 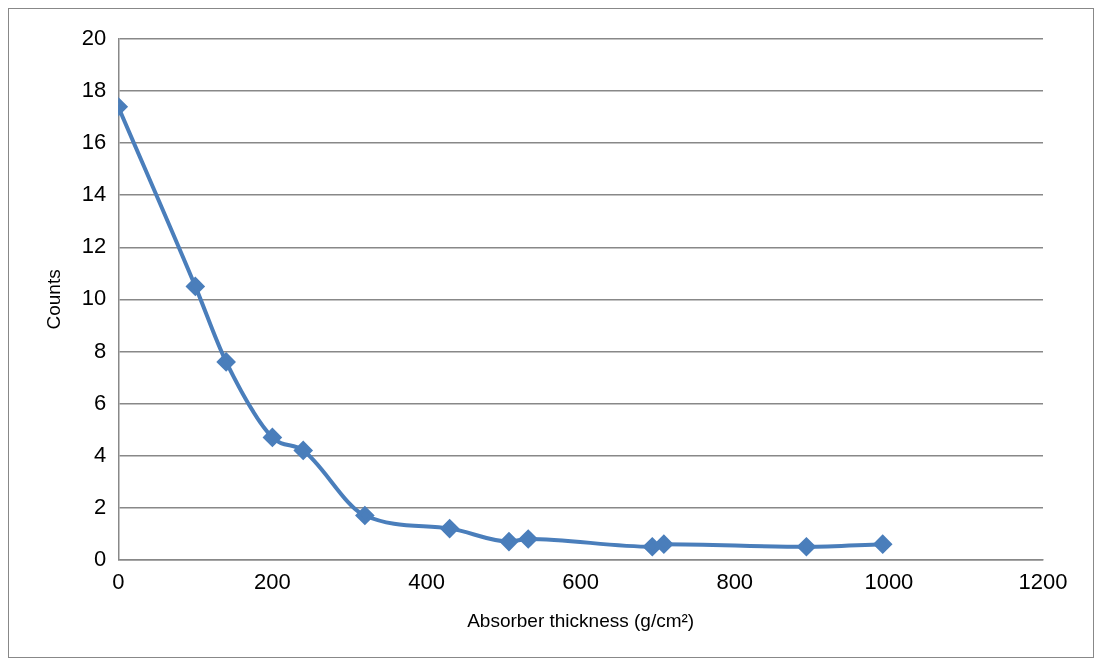 I want to click on y-tick-label: 20, so click(x=94, y=38).